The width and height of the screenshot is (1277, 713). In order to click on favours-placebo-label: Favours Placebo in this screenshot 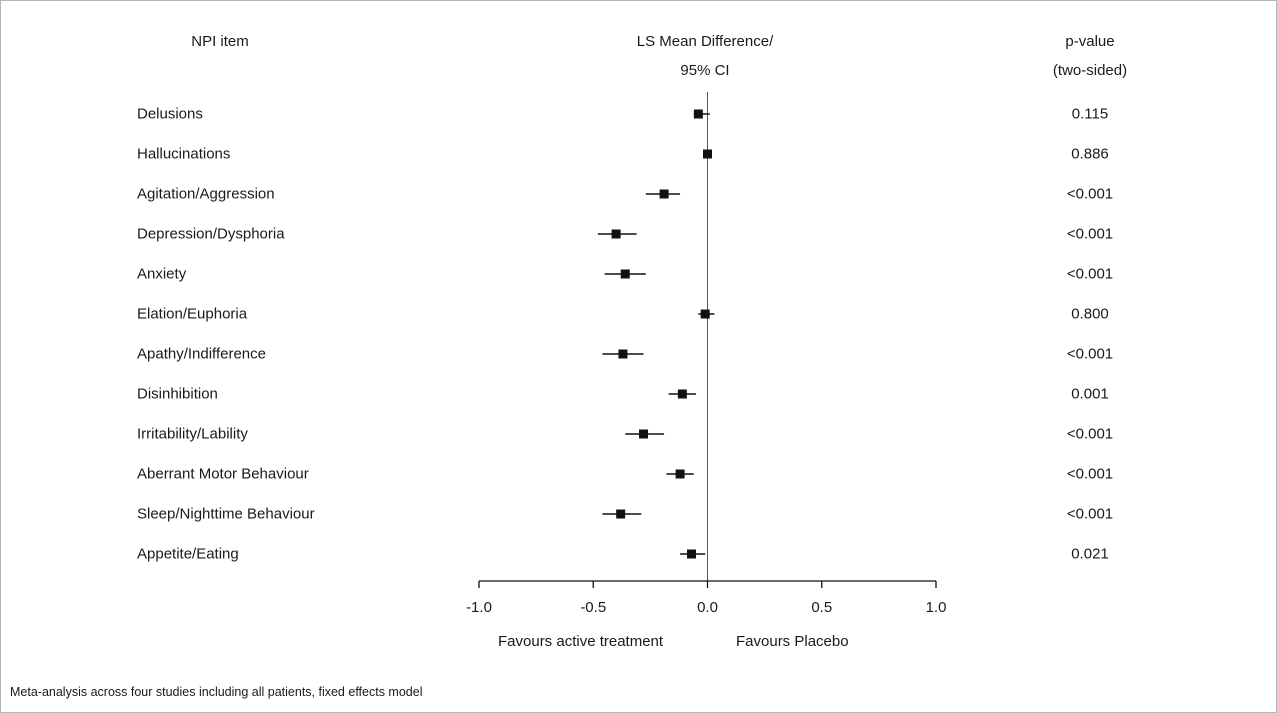, I will do `click(792, 641)`.